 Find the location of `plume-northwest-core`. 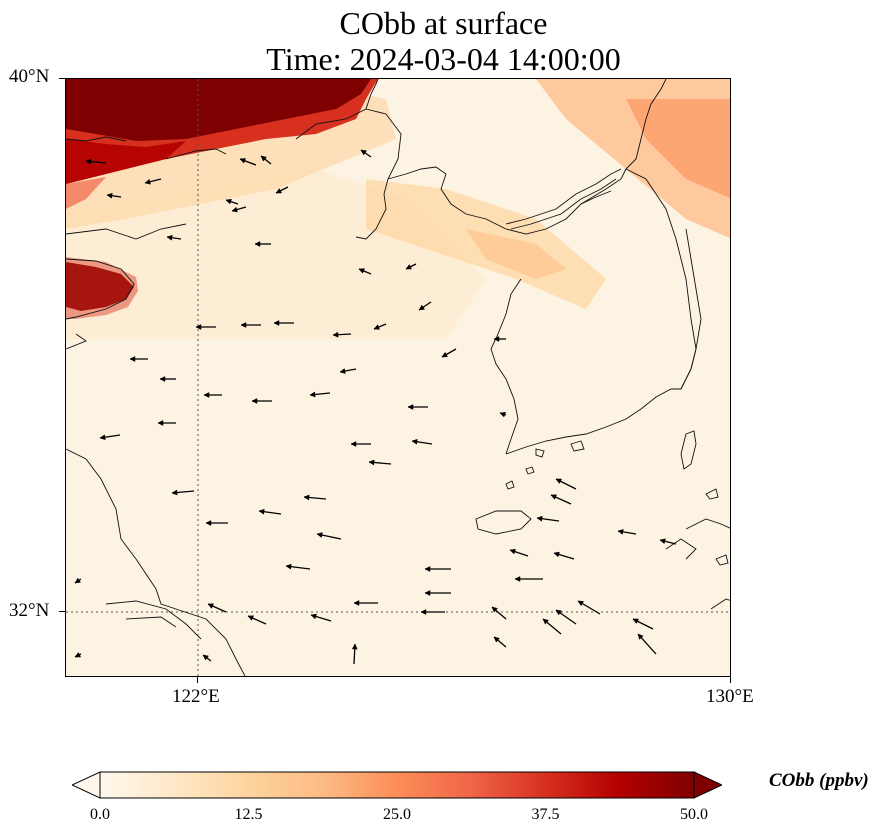

plume-northwest-core is located at coordinates (218, 110).